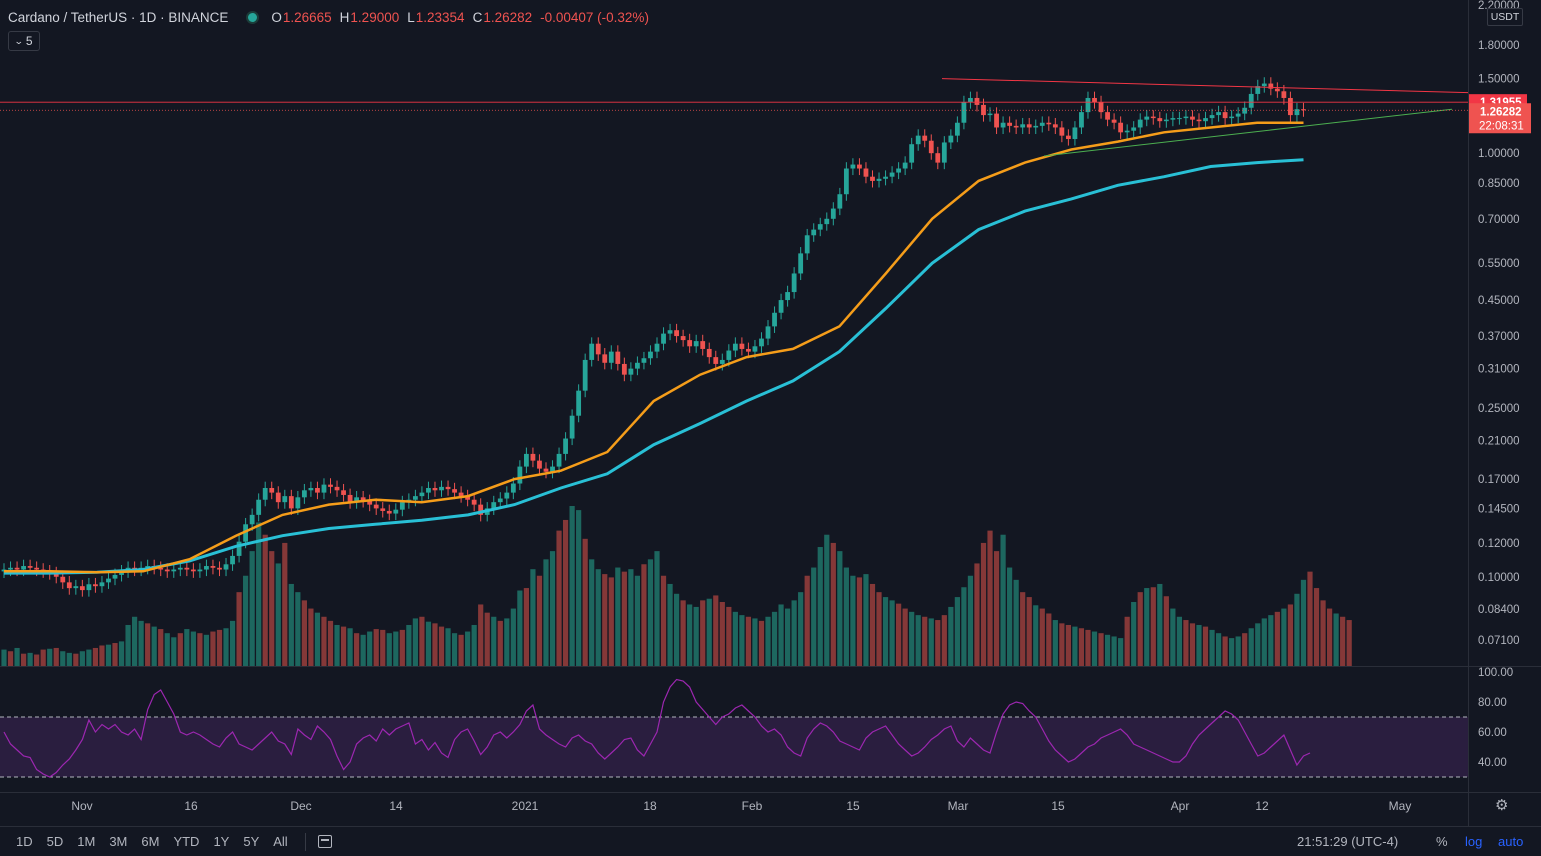 This screenshot has height=856, width=1541. What do you see at coordinates (734, 117) in the screenshot?
I see `trendlines` at bounding box center [734, 117].